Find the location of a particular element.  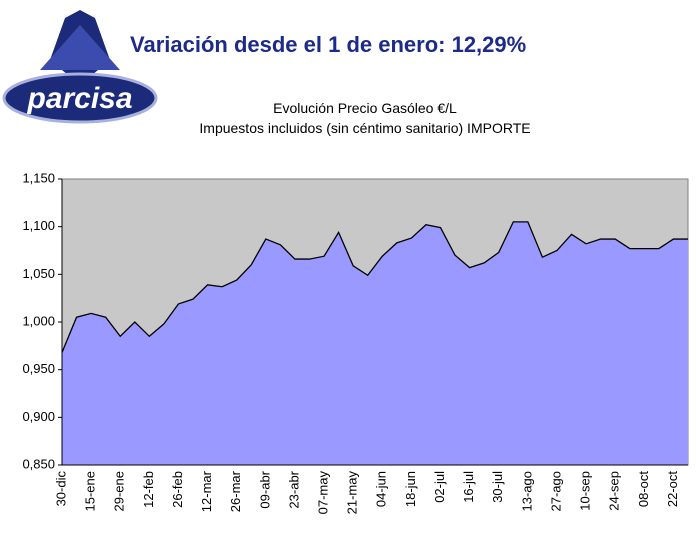

y-tick-label: 1,150 is located at coordinates (38, 177).